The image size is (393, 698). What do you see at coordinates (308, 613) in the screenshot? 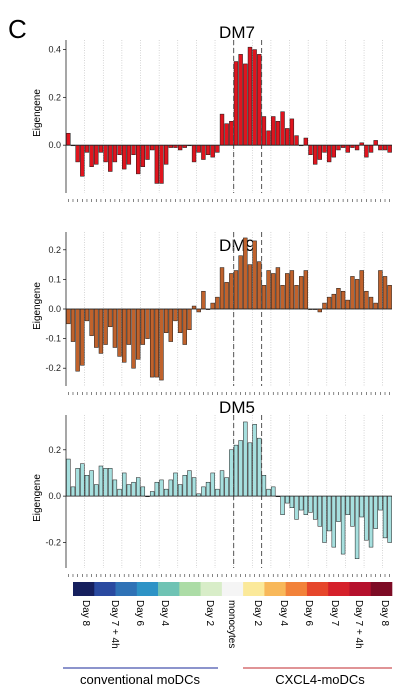
I see `legend-label: Day 6` at bounding box center [308, 613].